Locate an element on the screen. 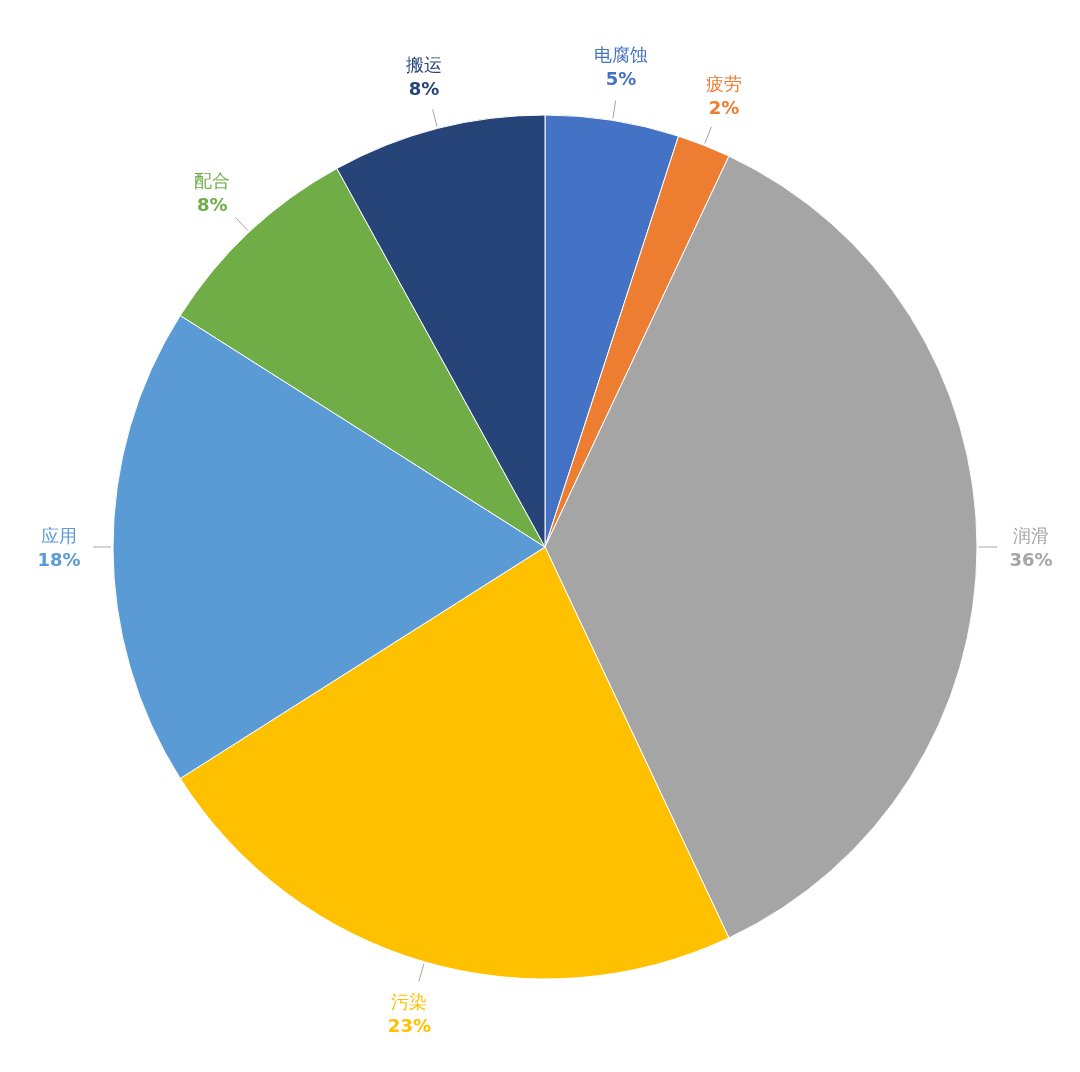 This screenshot has height=1072, width=1080. data-label: 23% is located at coordinates (409, 1026).